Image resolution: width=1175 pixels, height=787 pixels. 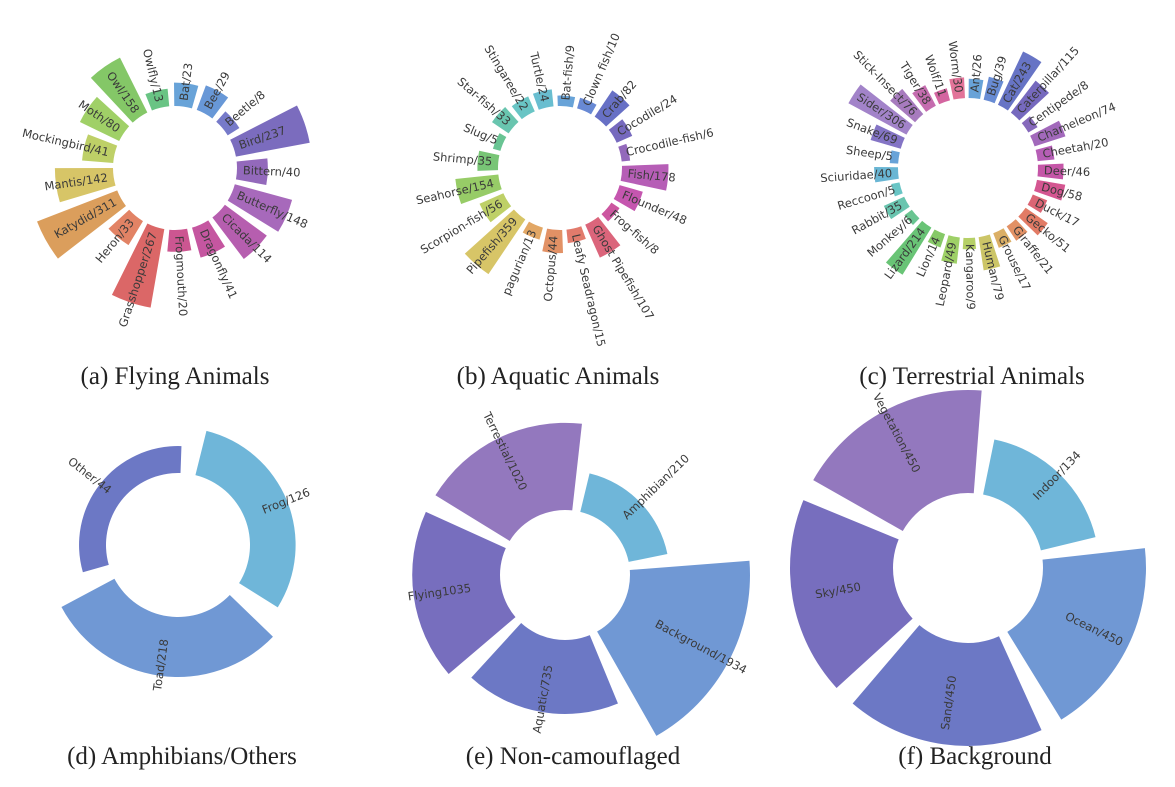 What do you see at coordinates (907, 105) in the screenshot?
I see `bar-stick-insect` at bounding box center [907, 105].